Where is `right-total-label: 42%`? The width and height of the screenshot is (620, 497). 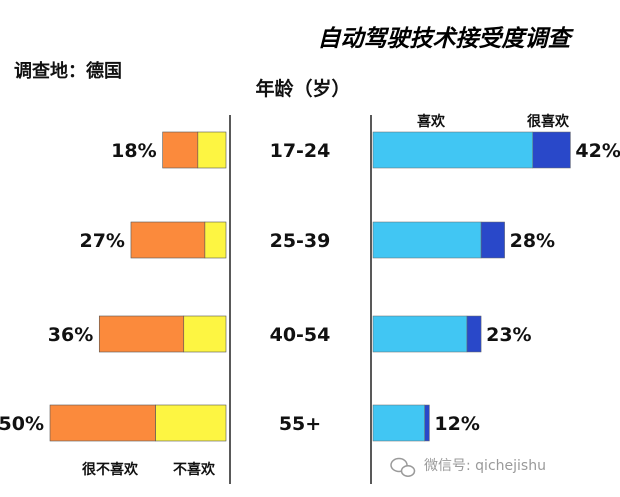 right-total-label: 42% is located at coordinates (597, 151).